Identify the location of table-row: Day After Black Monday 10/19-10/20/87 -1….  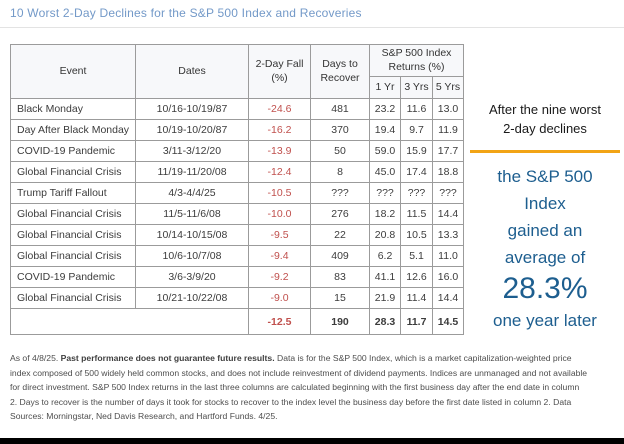
(237, 130).